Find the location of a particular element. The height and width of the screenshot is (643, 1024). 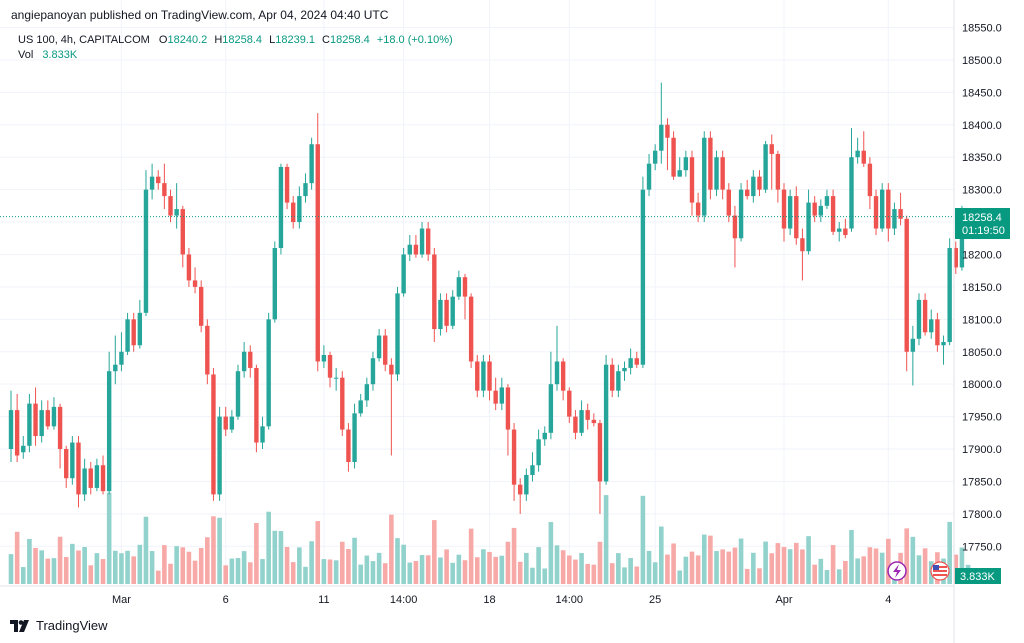

volume-value: 3.833K is located at coordinates (60, 55).